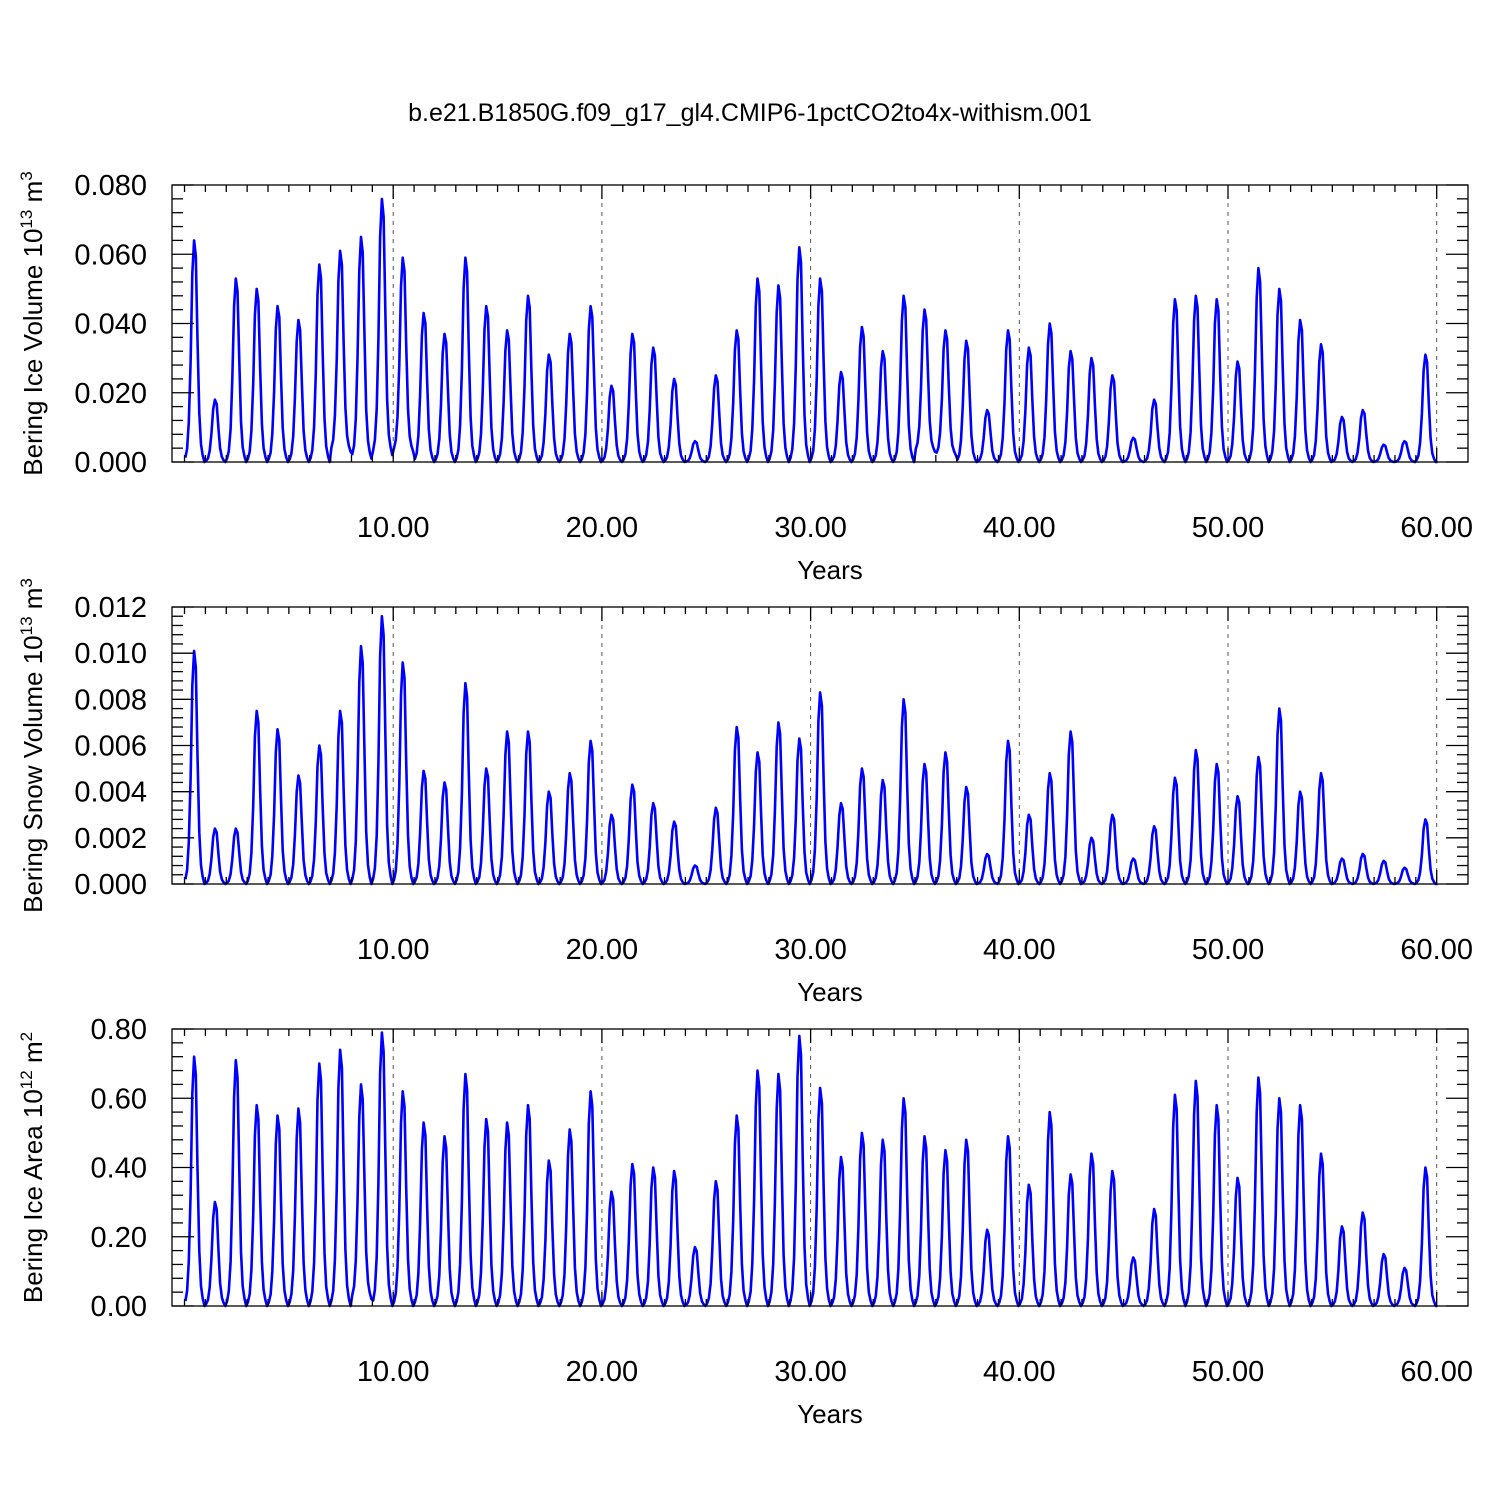 The width and height of the screenshot is (1500, 1500). What do you see at coordinates (602, 950) in the screenshot?
I see `snow-volume-x-tick-label: 20.00` at bounding box center [602, 950].